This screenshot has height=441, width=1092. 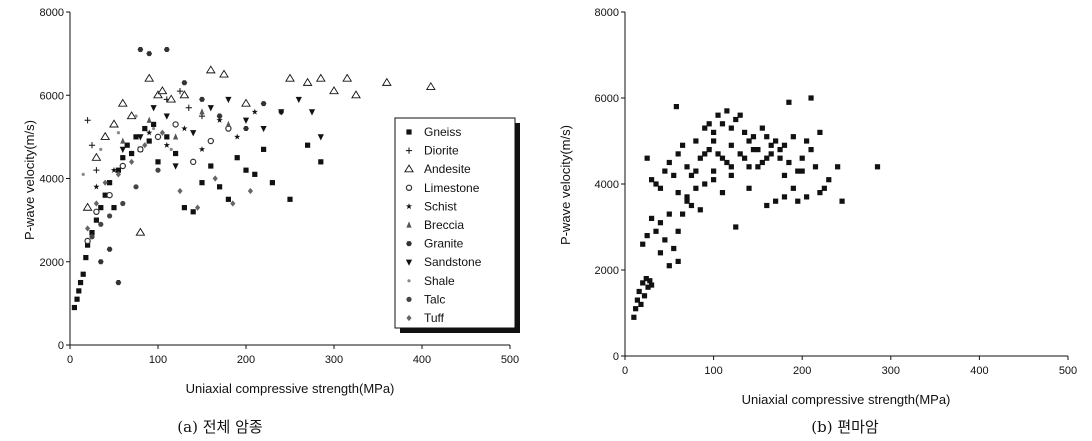 What do you see at coordinates (431, 281) in the screenshot?
I see `legend-item: Shale` at bounding box center [431, 281].